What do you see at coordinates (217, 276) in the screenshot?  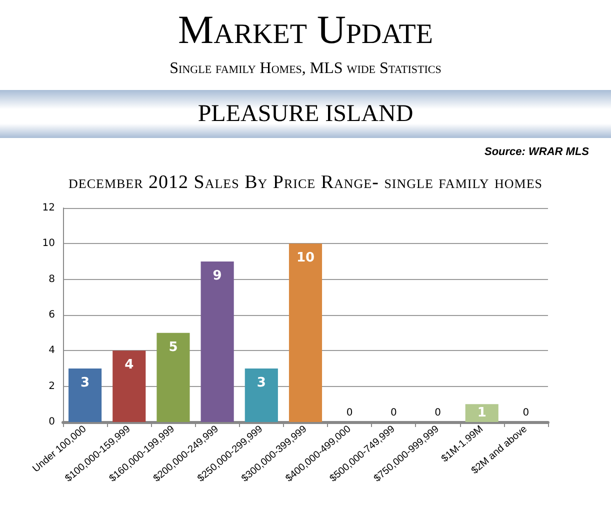 I see `data-label: 9` at bounding box center [217, 276].